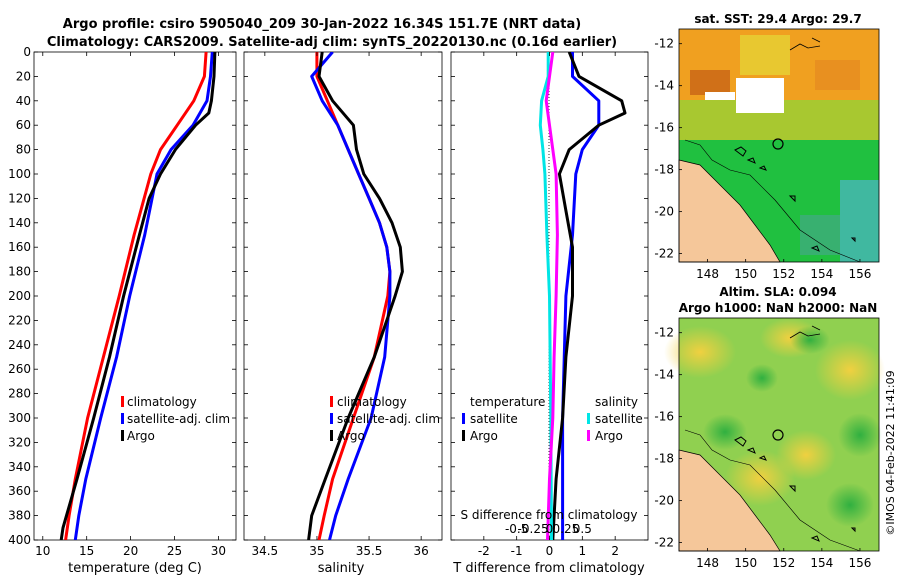 The width and height of the screenshot is (900, 580). I want to click on x-tick-label: 35.5, so click(369, 551).